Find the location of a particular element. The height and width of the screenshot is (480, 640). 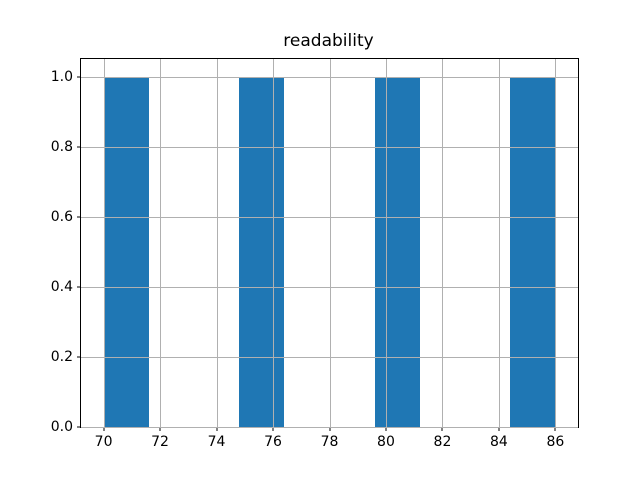

x-tick-label: 74 is located at coordinates (216, 442).